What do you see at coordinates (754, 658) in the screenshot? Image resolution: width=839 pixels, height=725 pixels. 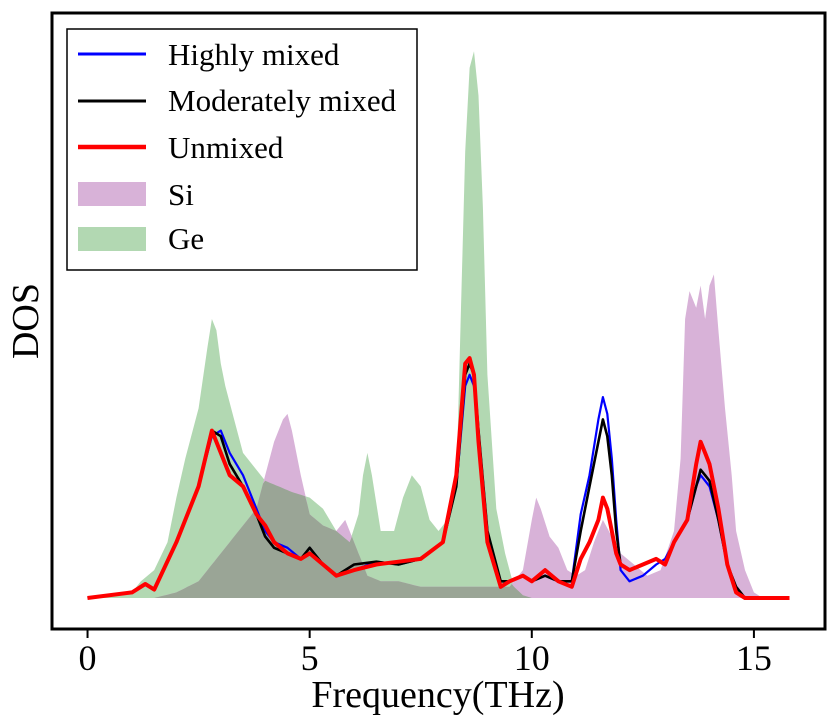 I see `x-tick-label-15: 15` at bounding box center [754, 658].